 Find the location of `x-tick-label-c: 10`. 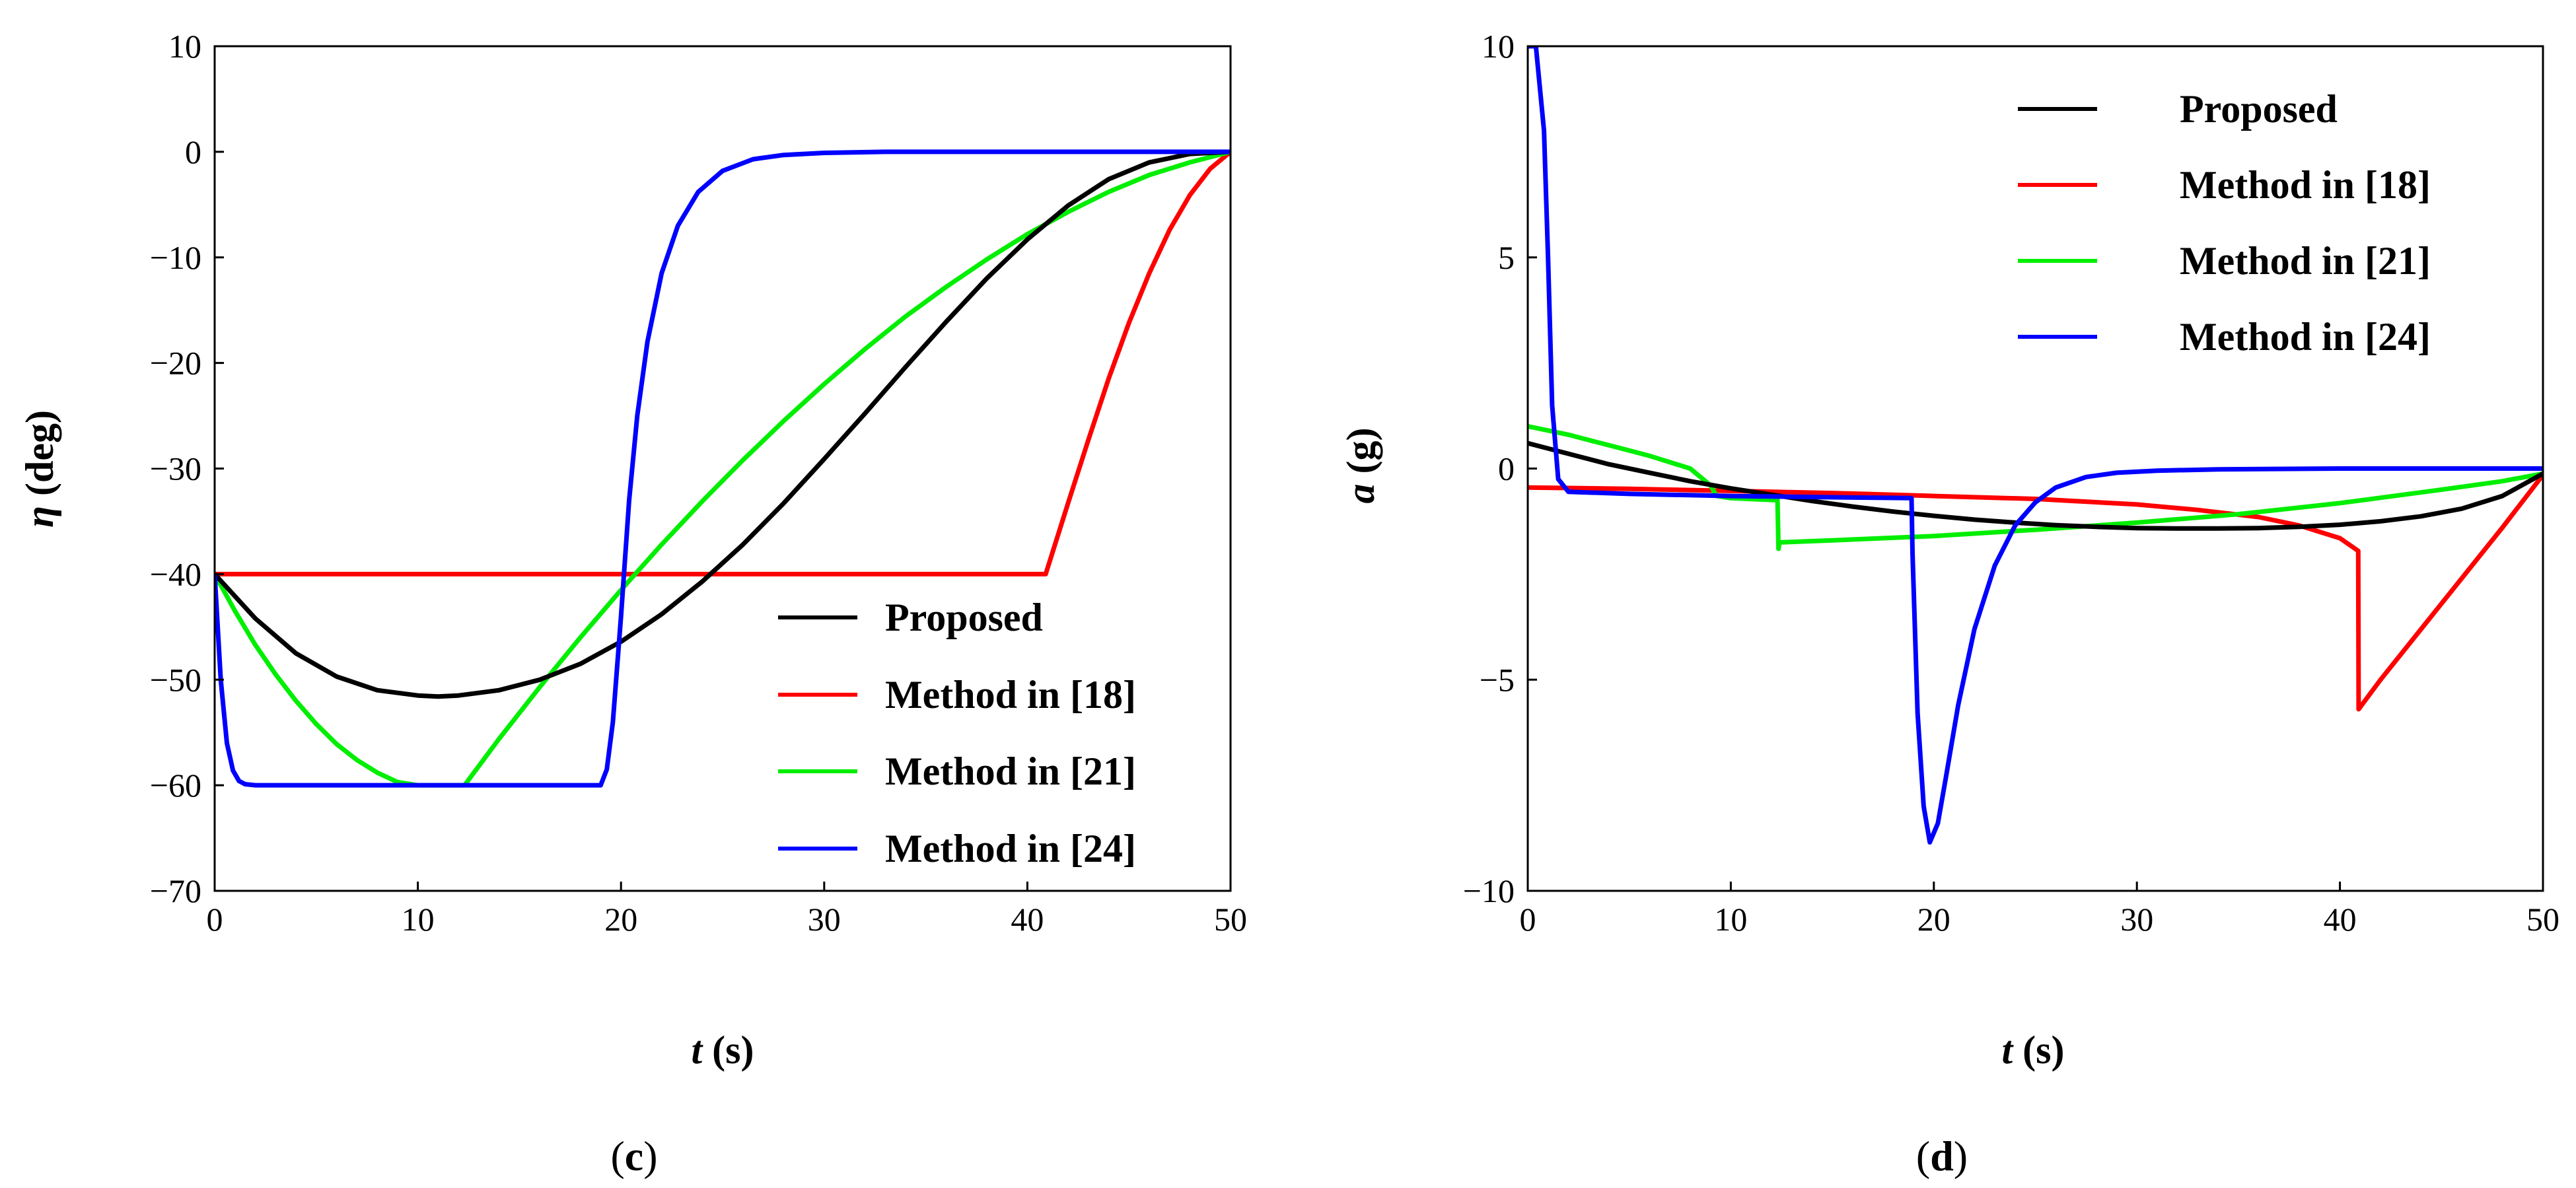

x-tick-label-c: 10 is located at coordinates (419, 919).